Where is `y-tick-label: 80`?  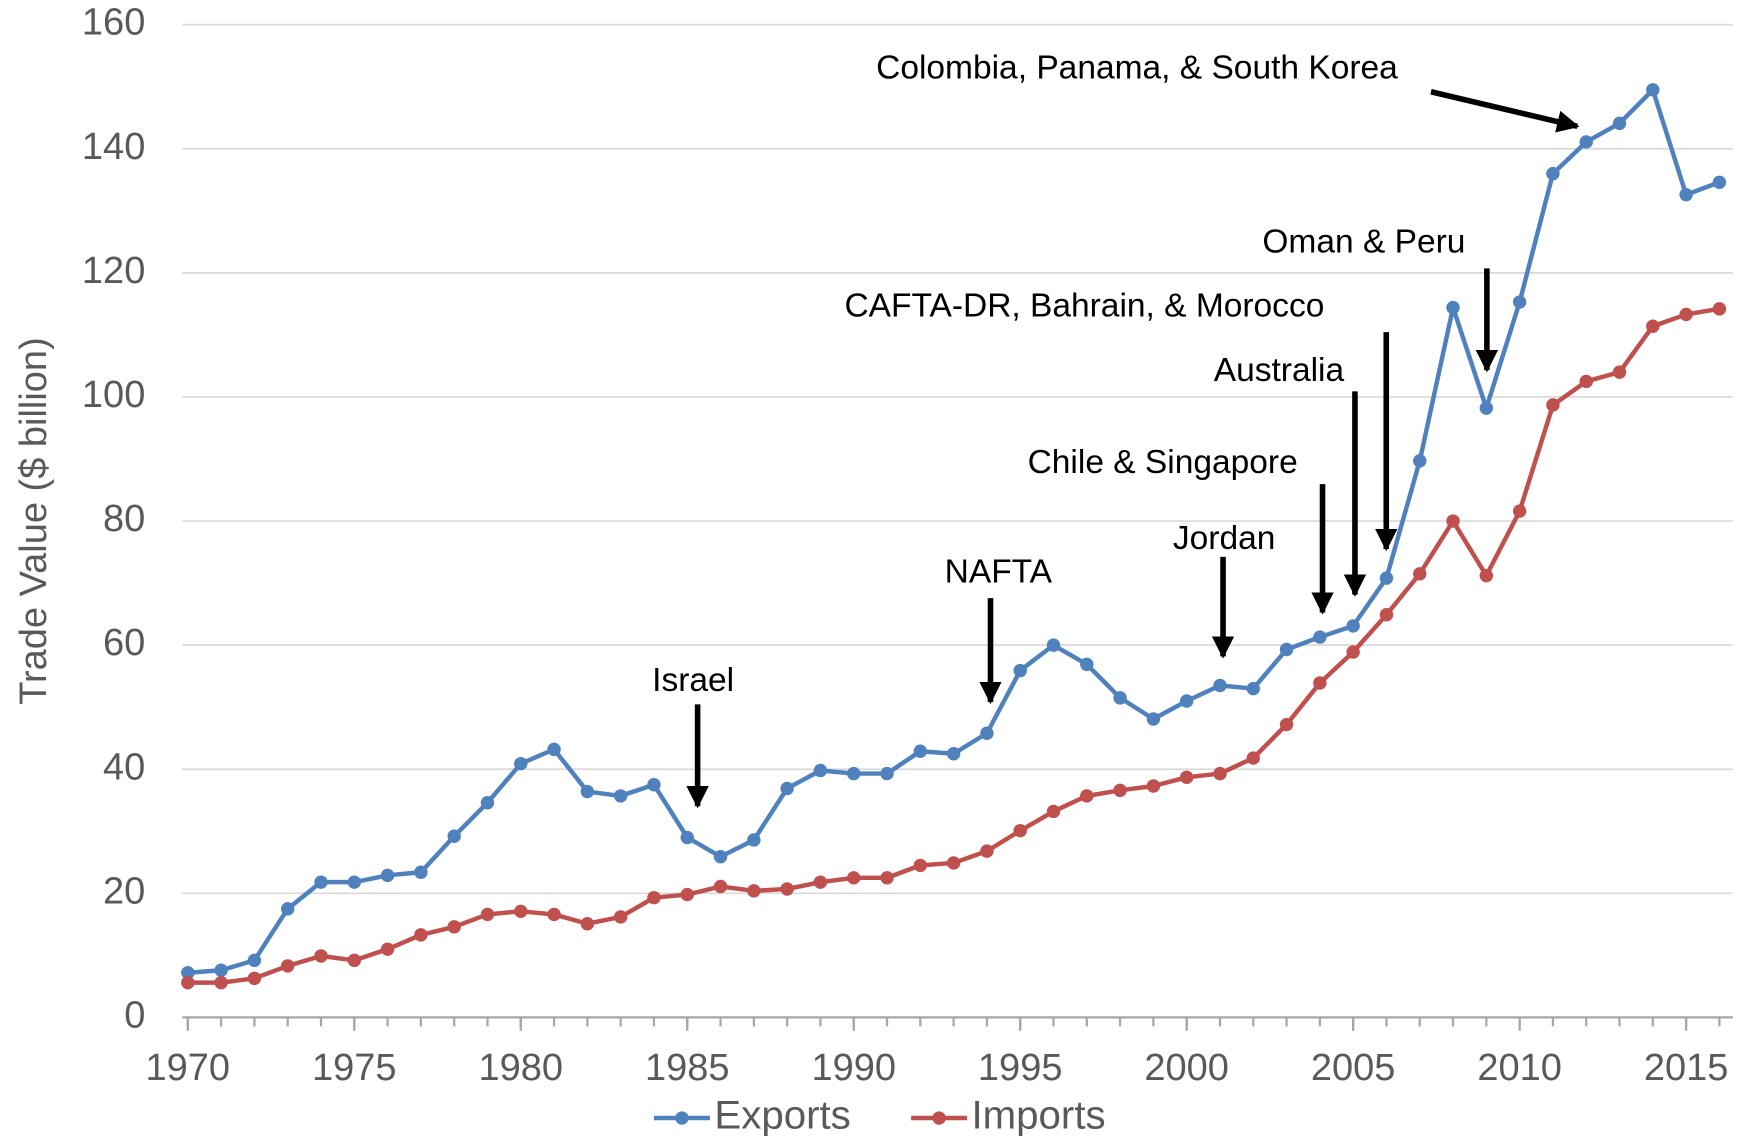
y-tick-label: 80 is located at coordinates (124, 519).